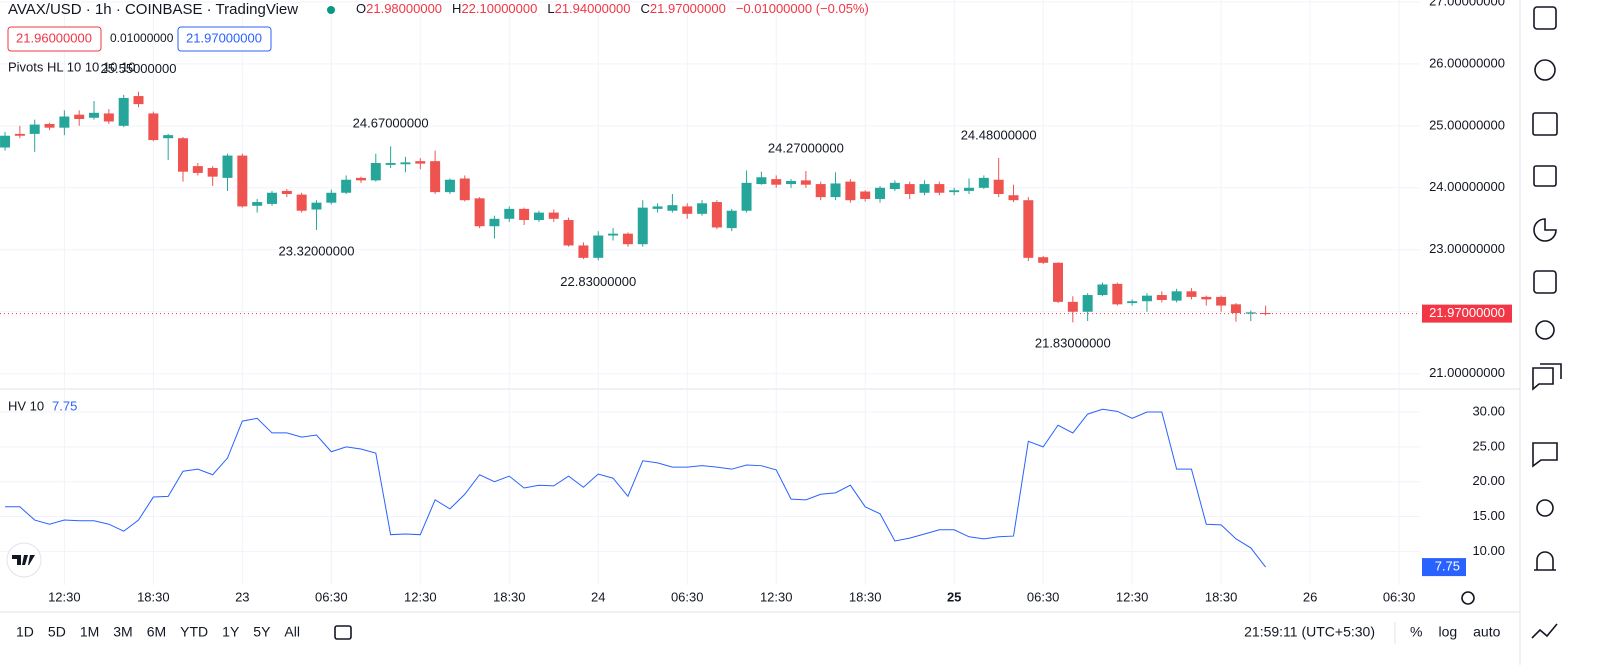 The width and height of the screenshot is (1600, 670). Describe the element at coordinates (57, 632) in the screenshot. I see `range-button: 5D` at that location.